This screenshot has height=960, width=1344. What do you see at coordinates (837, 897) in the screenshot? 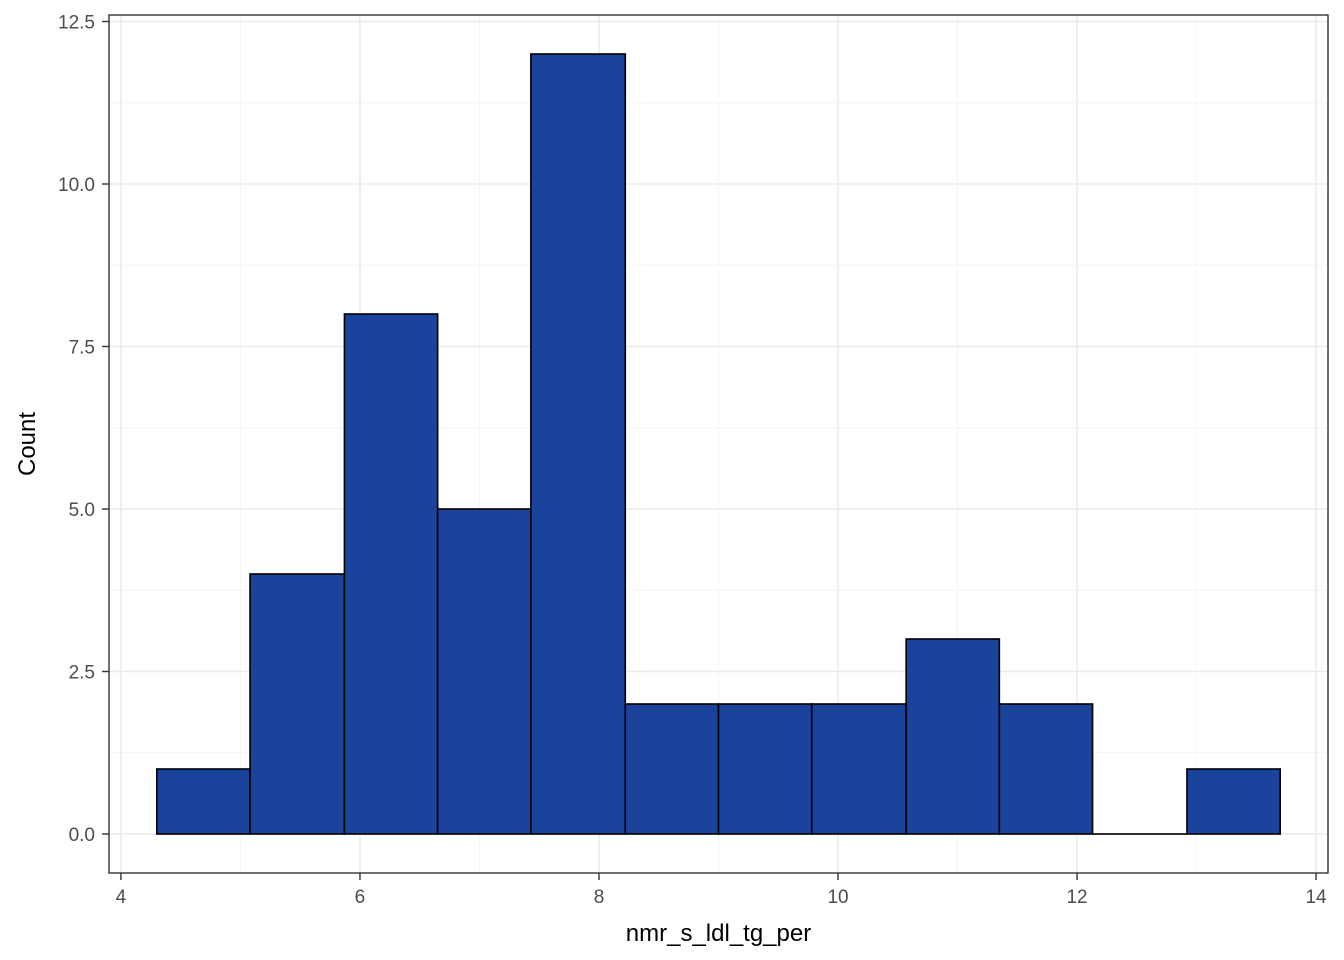
I see `x-tick-label: 10` at bounding box center [837, 897].